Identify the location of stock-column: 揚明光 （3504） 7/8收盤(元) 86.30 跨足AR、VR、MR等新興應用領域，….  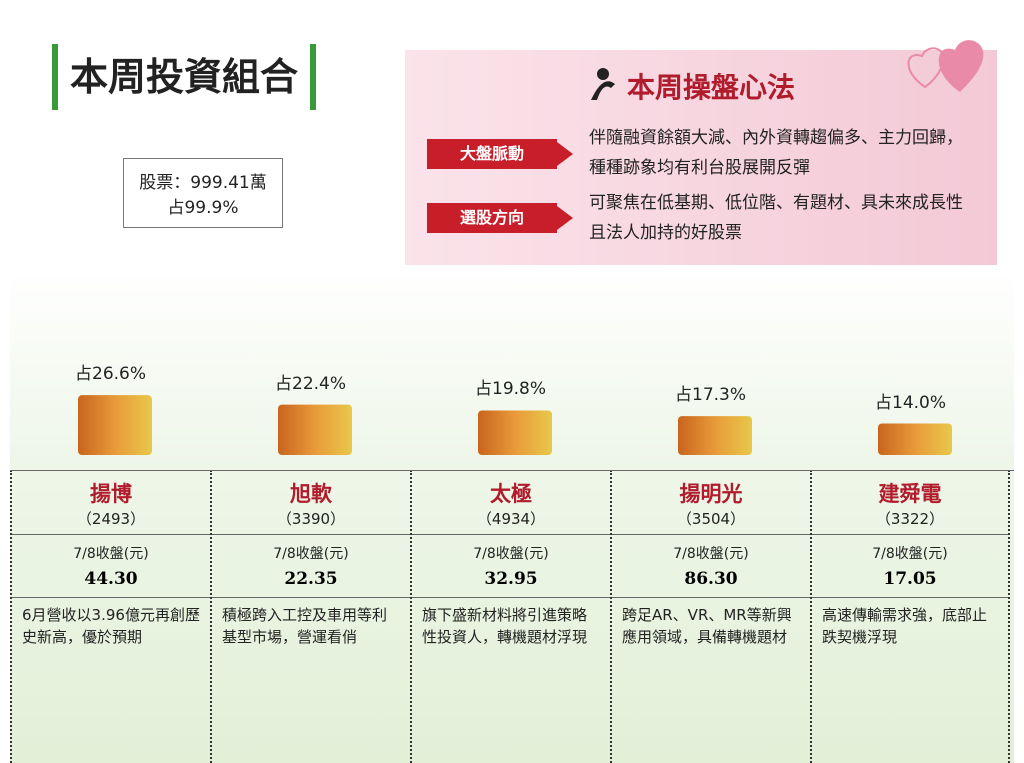
(710, 616).